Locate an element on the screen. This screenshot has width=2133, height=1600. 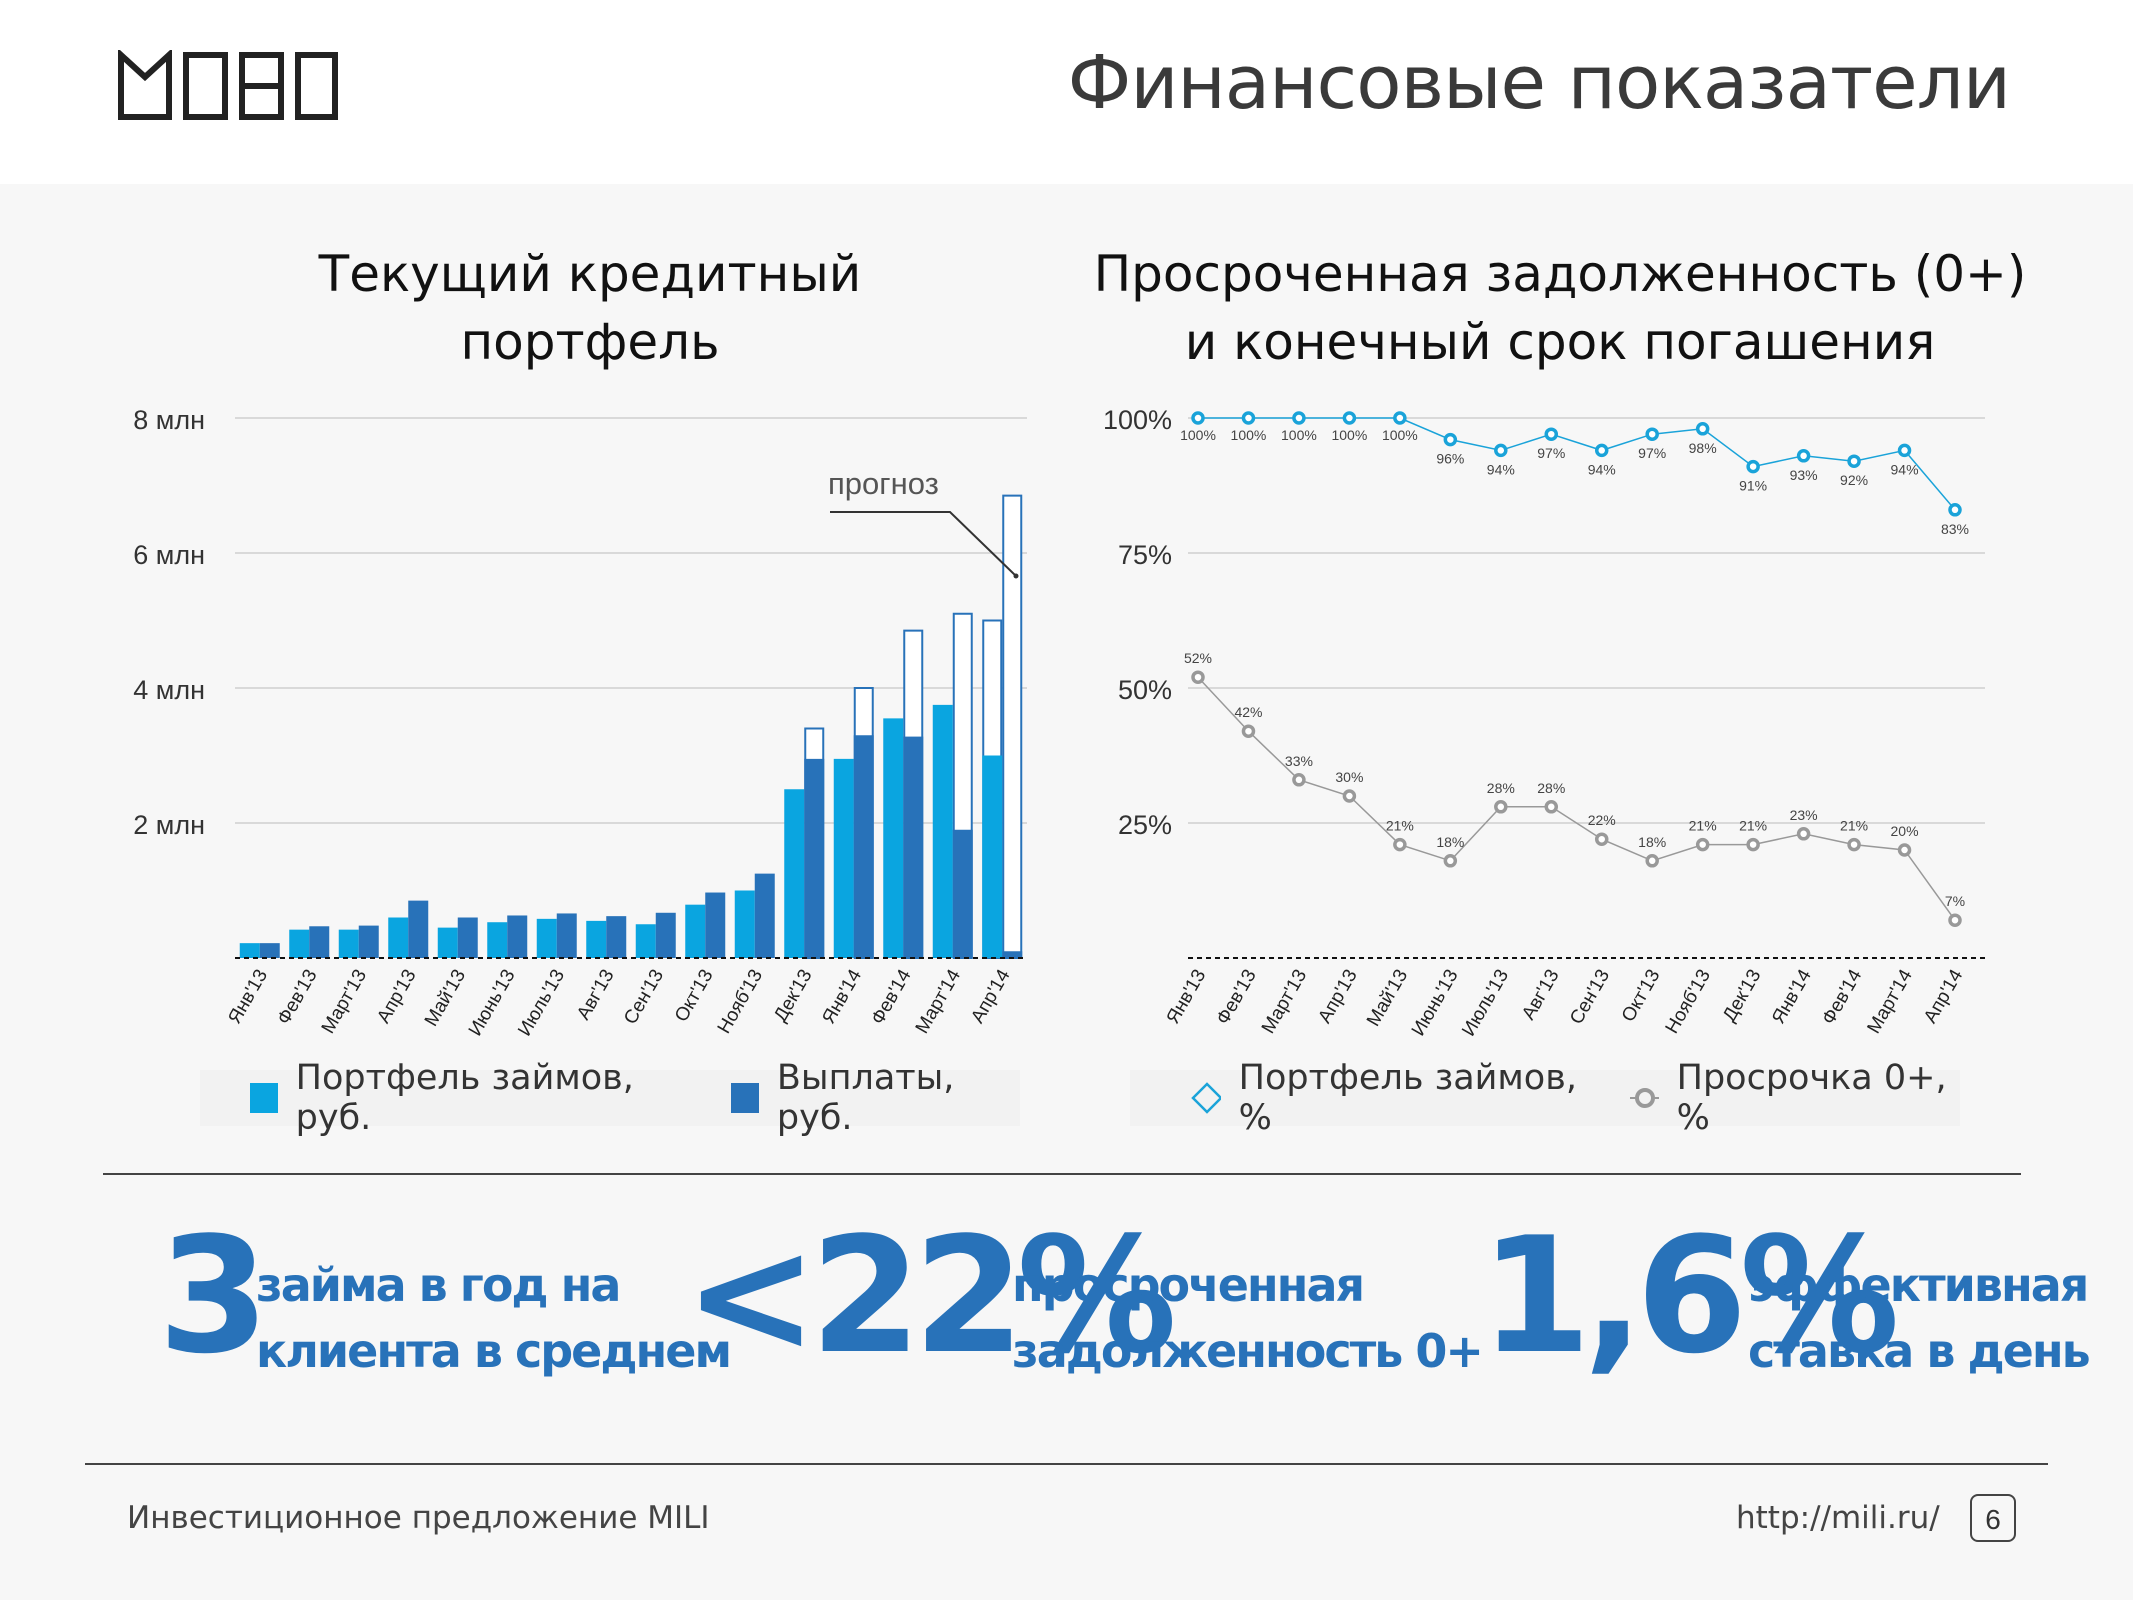
stat-loans-per-year-text: займа в год на клиента в среднем is located at coordinates (494, 1318).